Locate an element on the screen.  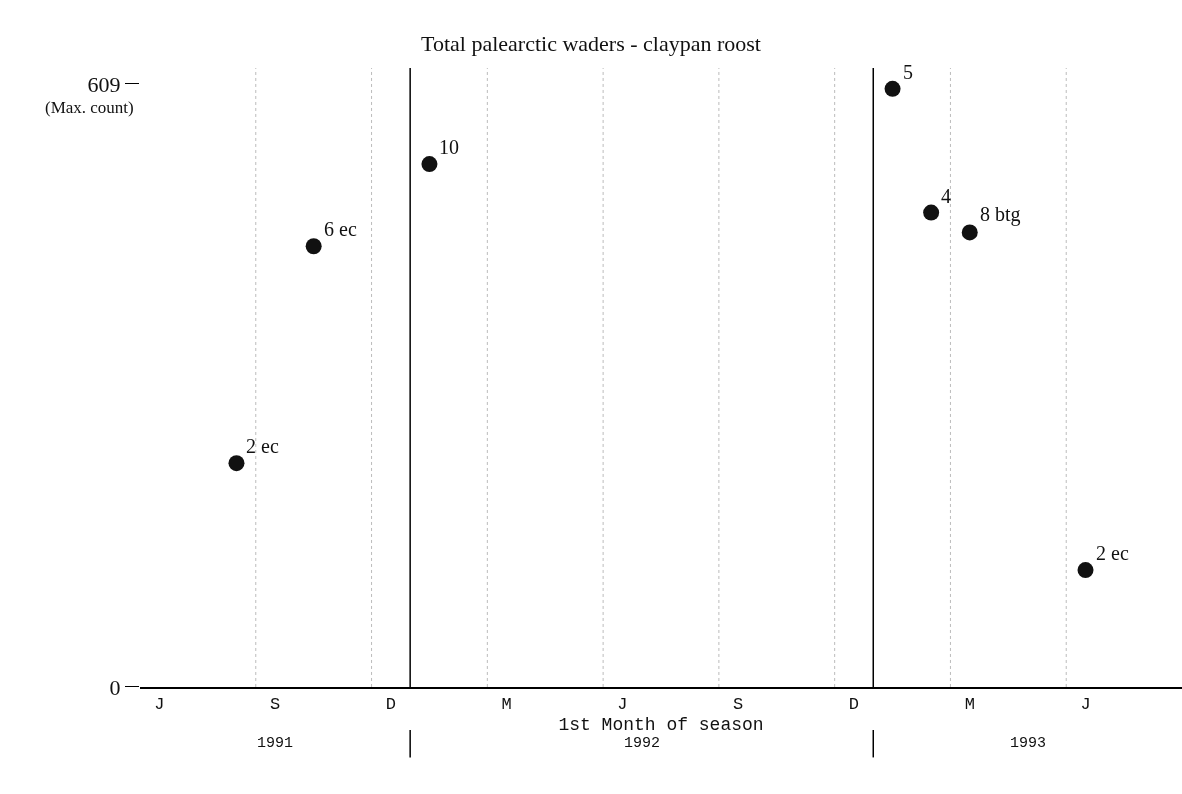
x-axis-title: 1st Month of season is located at coordinates (661, 724).